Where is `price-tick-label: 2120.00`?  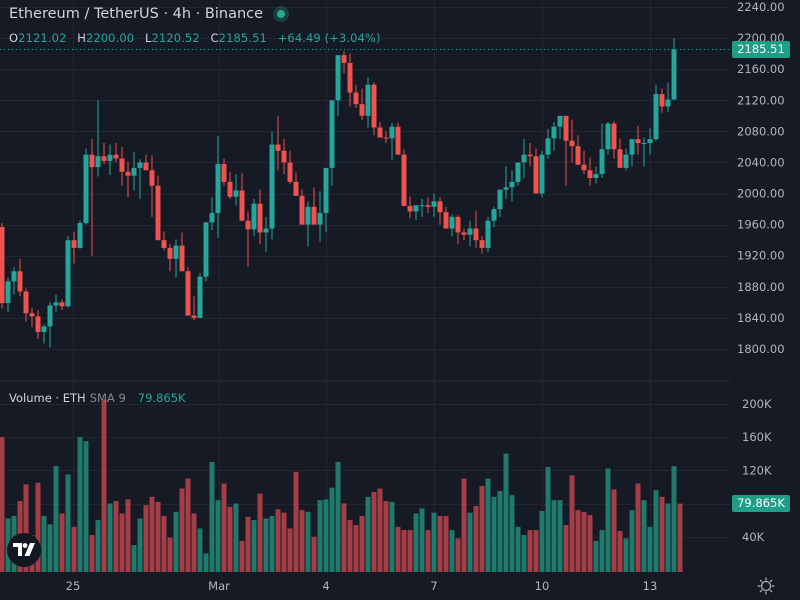 price-tick-label: 2120.00 is located at coordinates (761, 100).